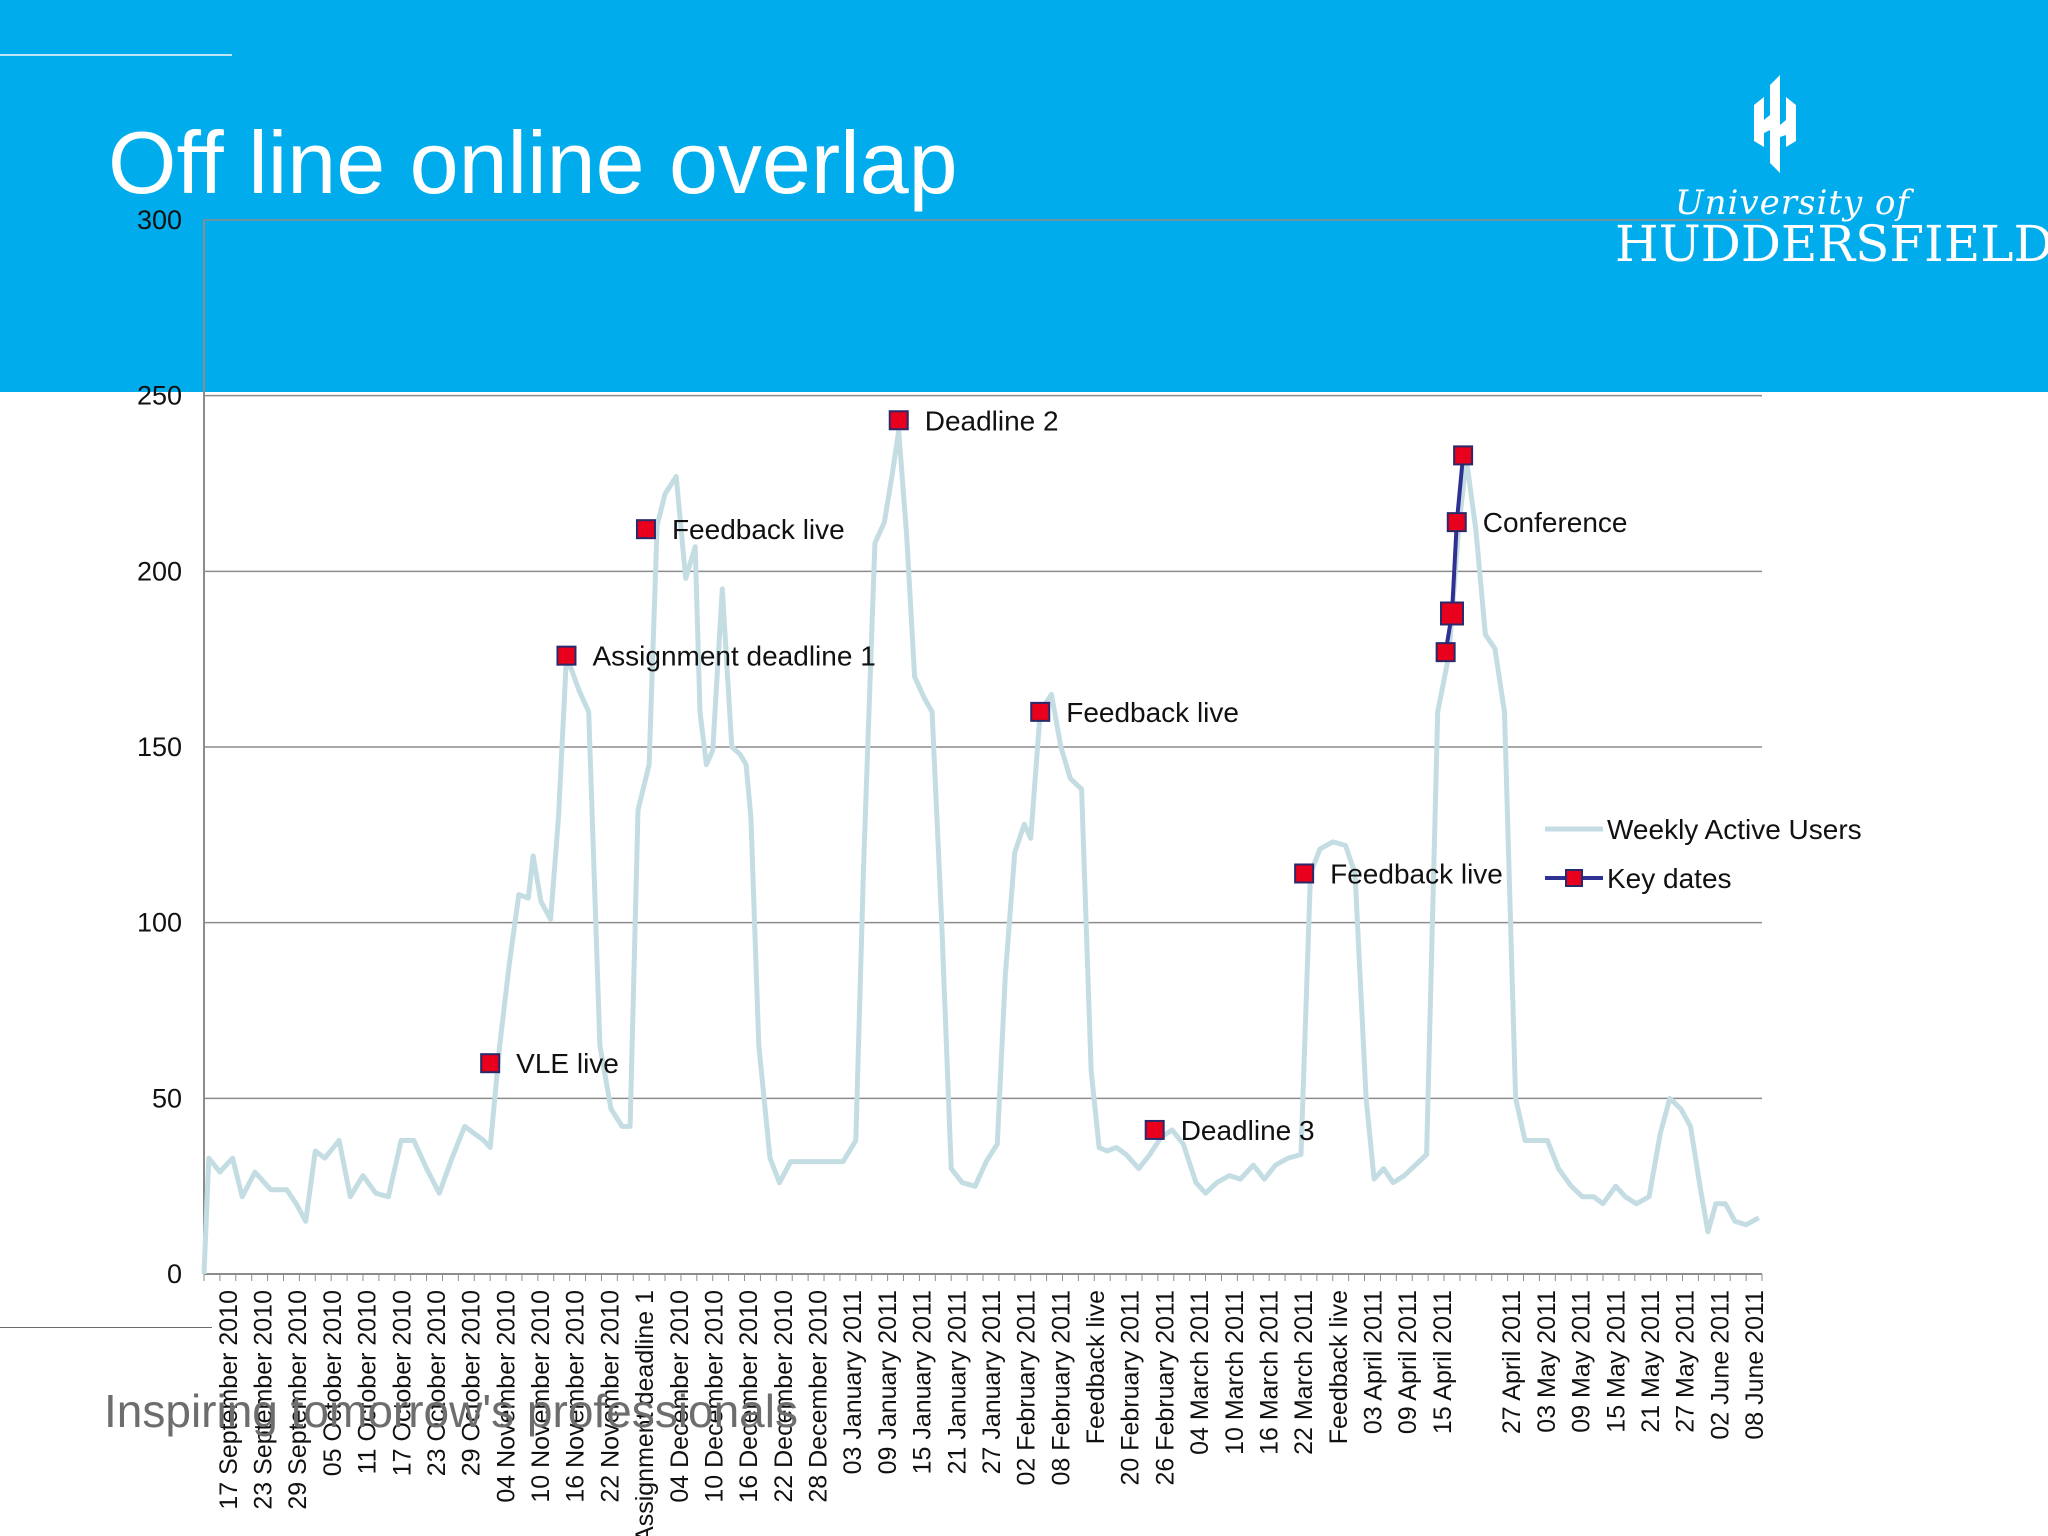 The image size is (2048, 1536). I want to click on y-tick-label: 100, so click(159, 923).